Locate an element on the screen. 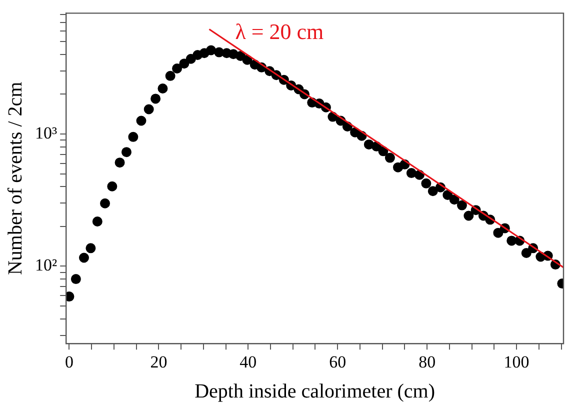 This screenshot has height=408, width=569. x-tick-label: 80 is located at coordinates (427, 362).